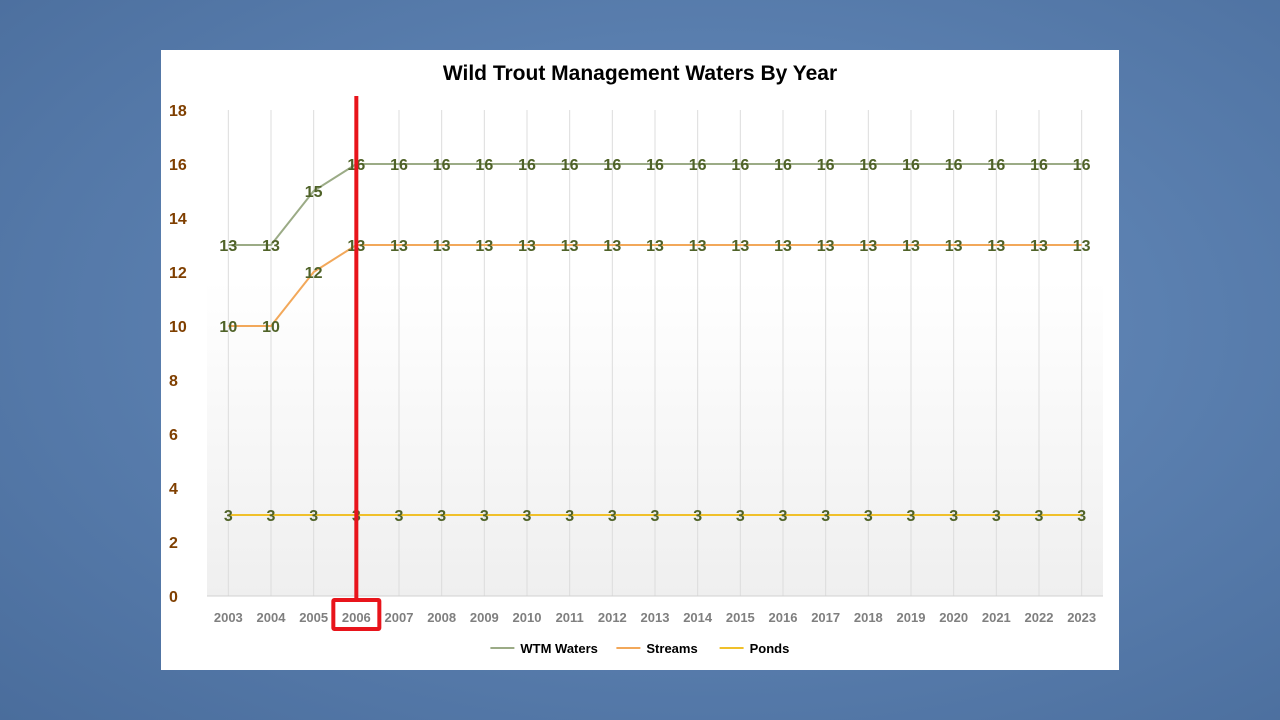  I want to click on x-tick-label-2014: 2014, so click(698, 617).